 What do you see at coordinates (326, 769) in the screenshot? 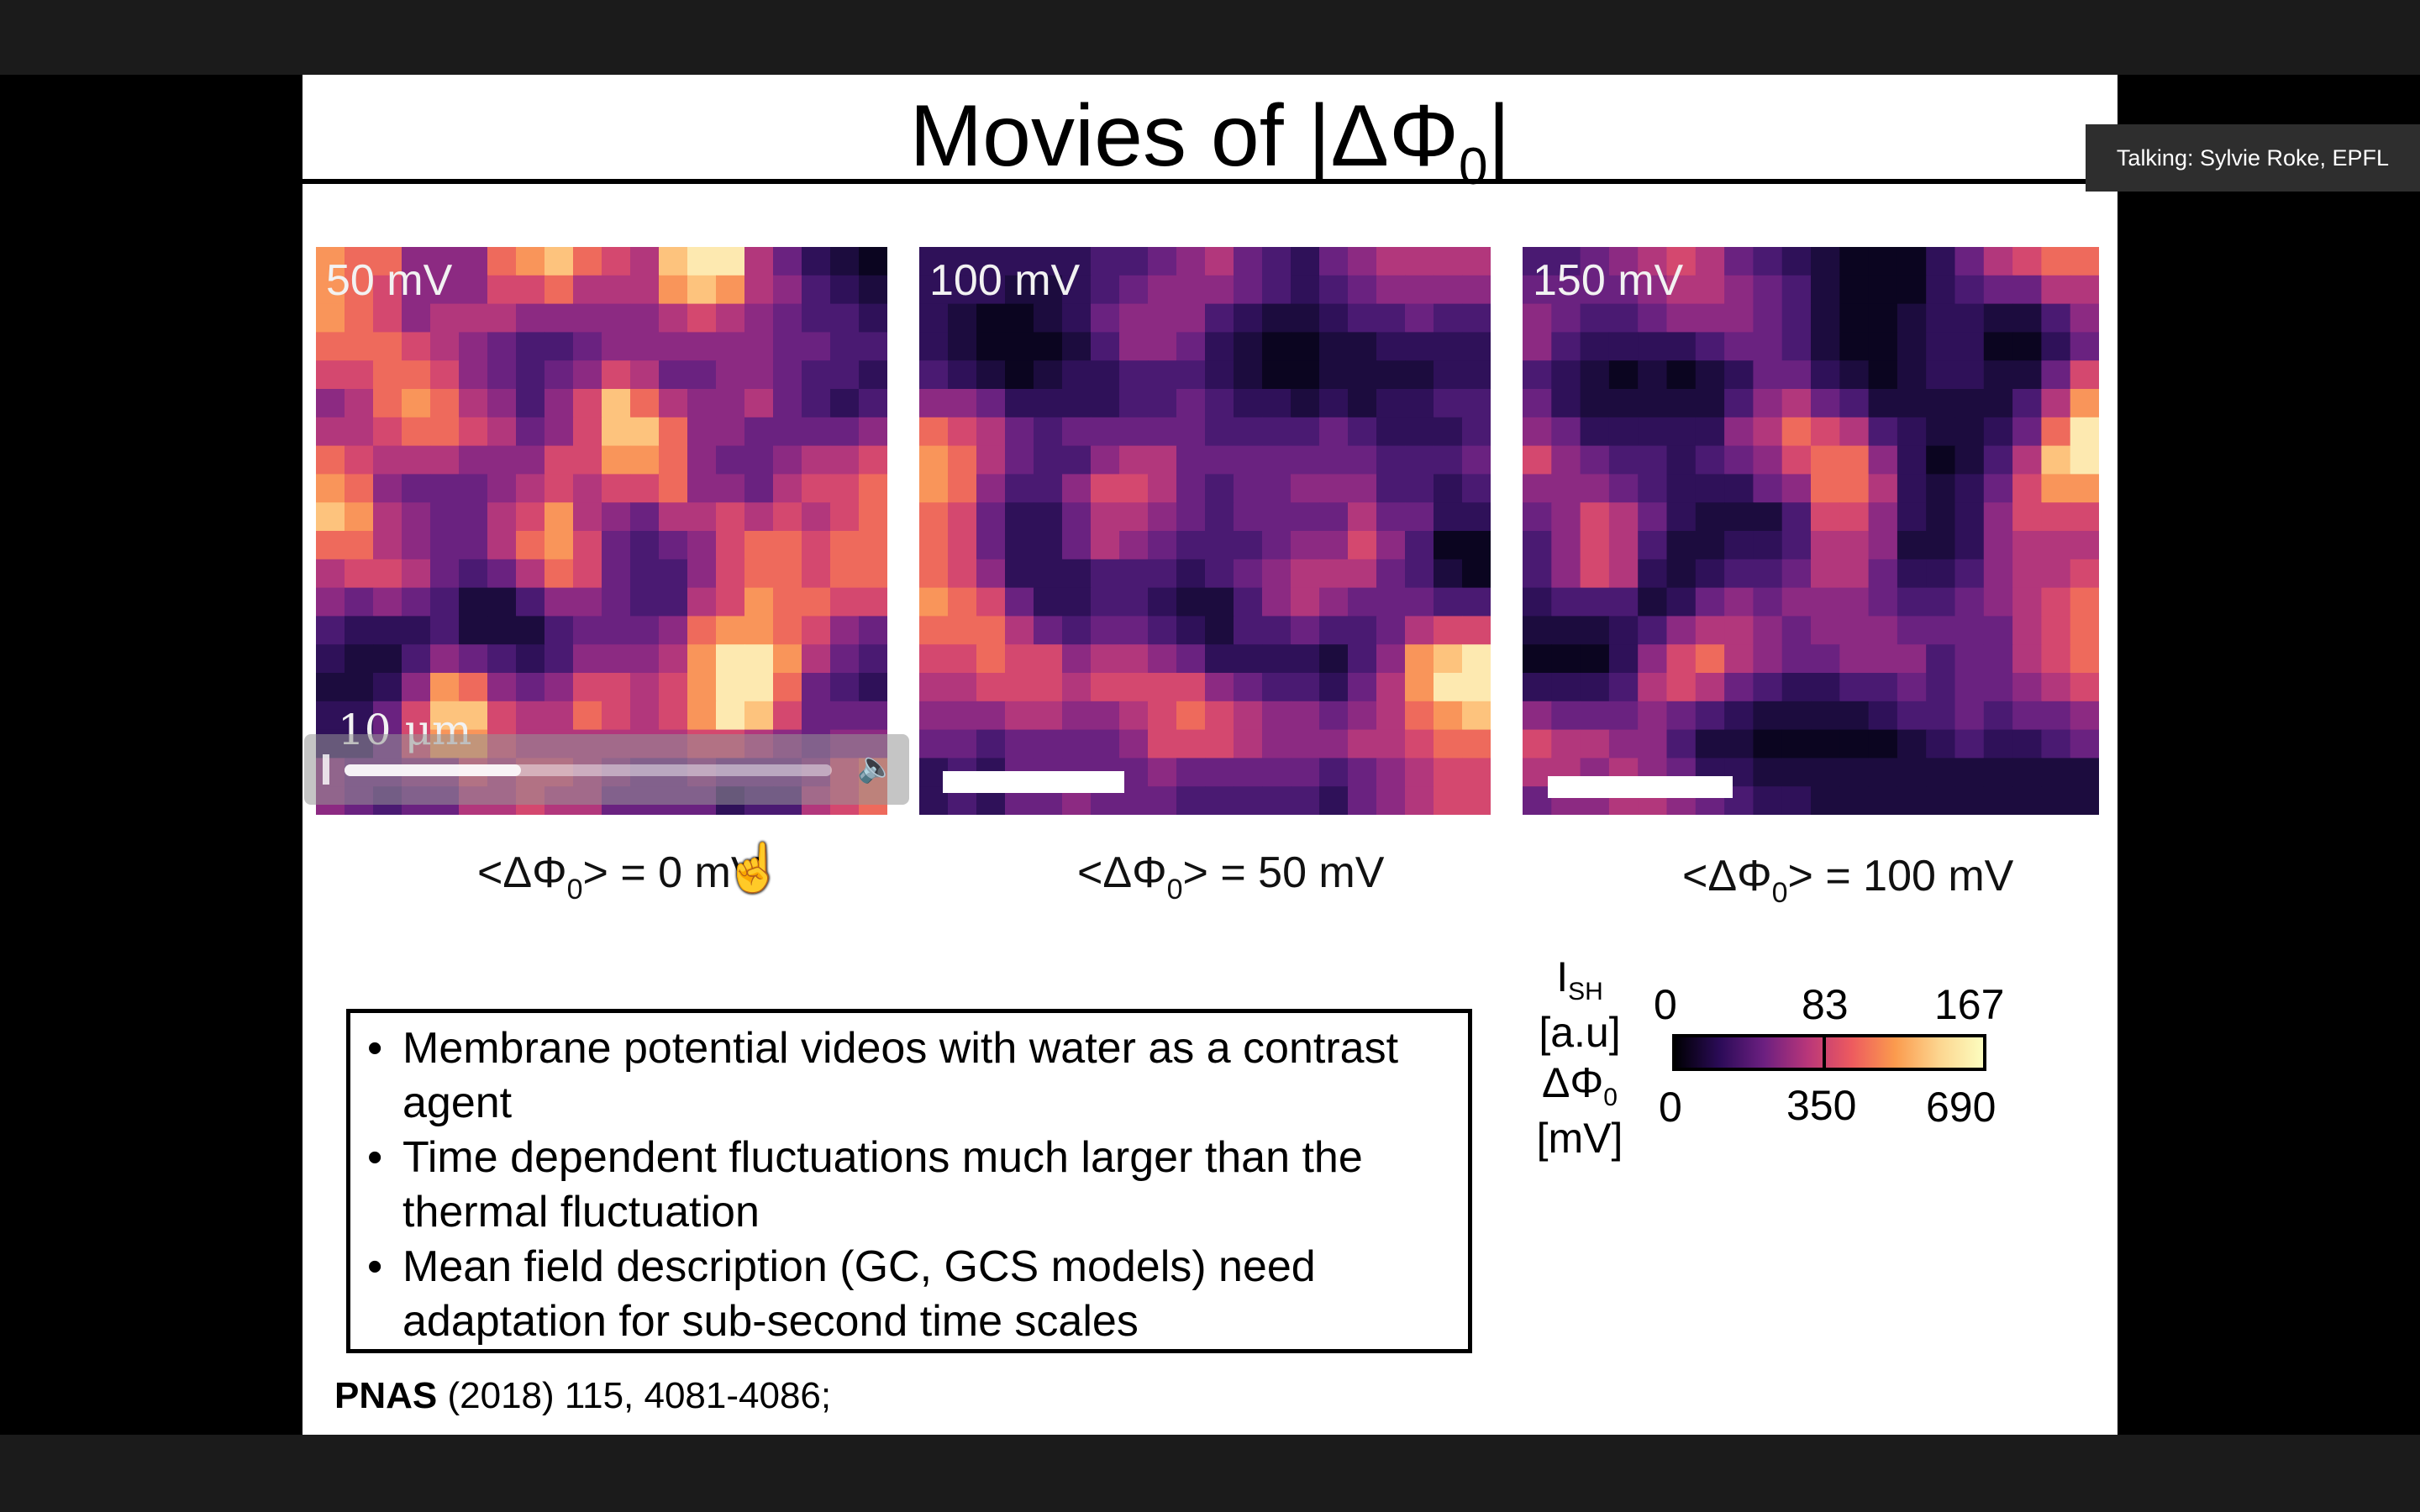
I see `play-pause-icon` at bounding box center [326, 769].